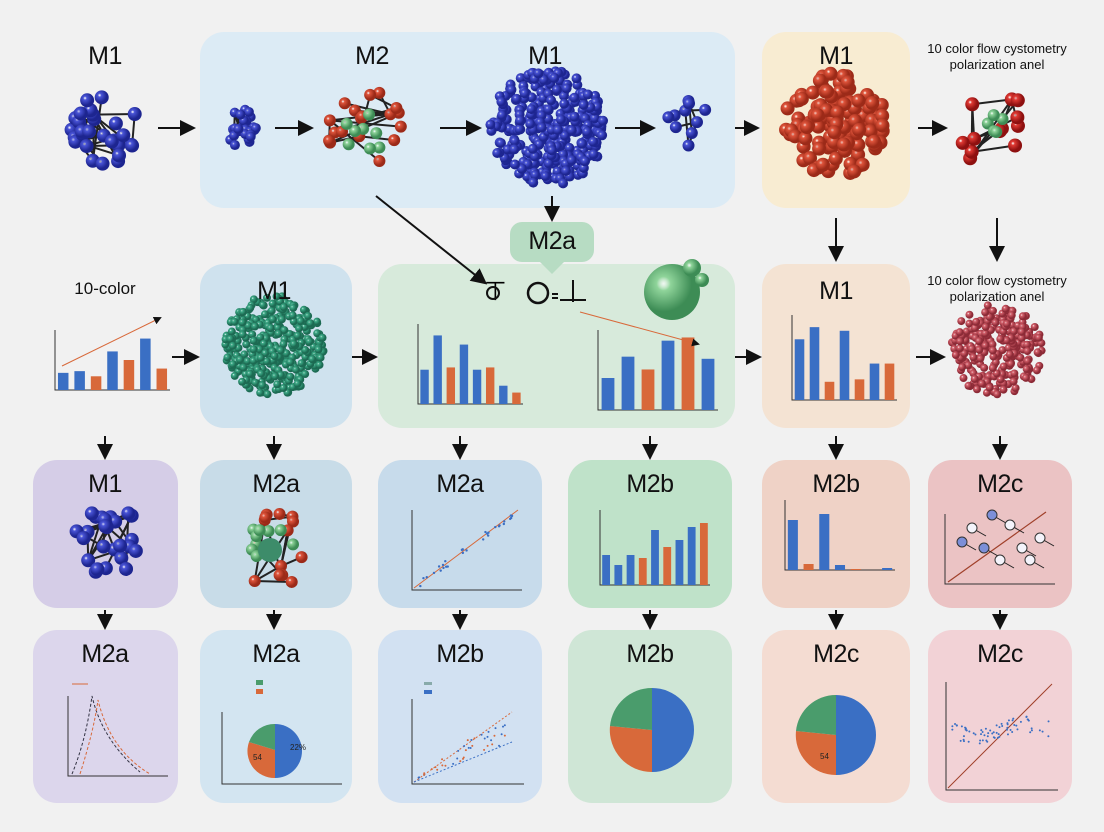 Image resolution: width=1104 pixels, height=832 pixels. What do you see at coordinates (836, 56) in the screenshot?
I see `label-m1: M1` at bounding box center [836, 56].